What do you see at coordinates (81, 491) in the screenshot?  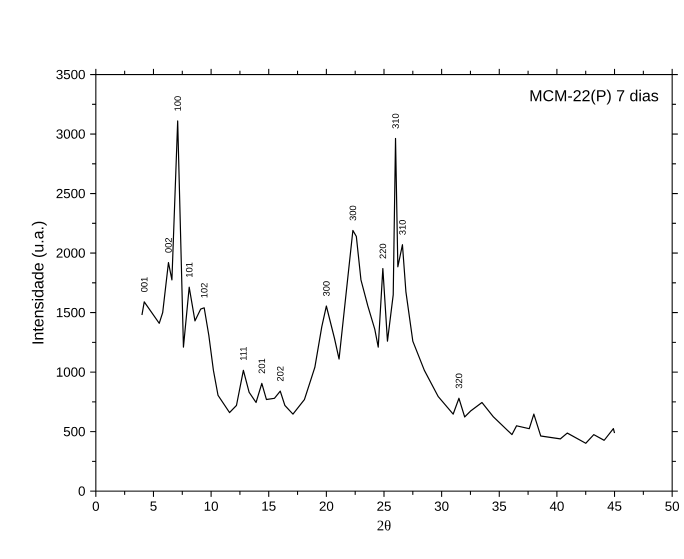 I see `y-tick-label: 0` at bounding box center [81, 491].